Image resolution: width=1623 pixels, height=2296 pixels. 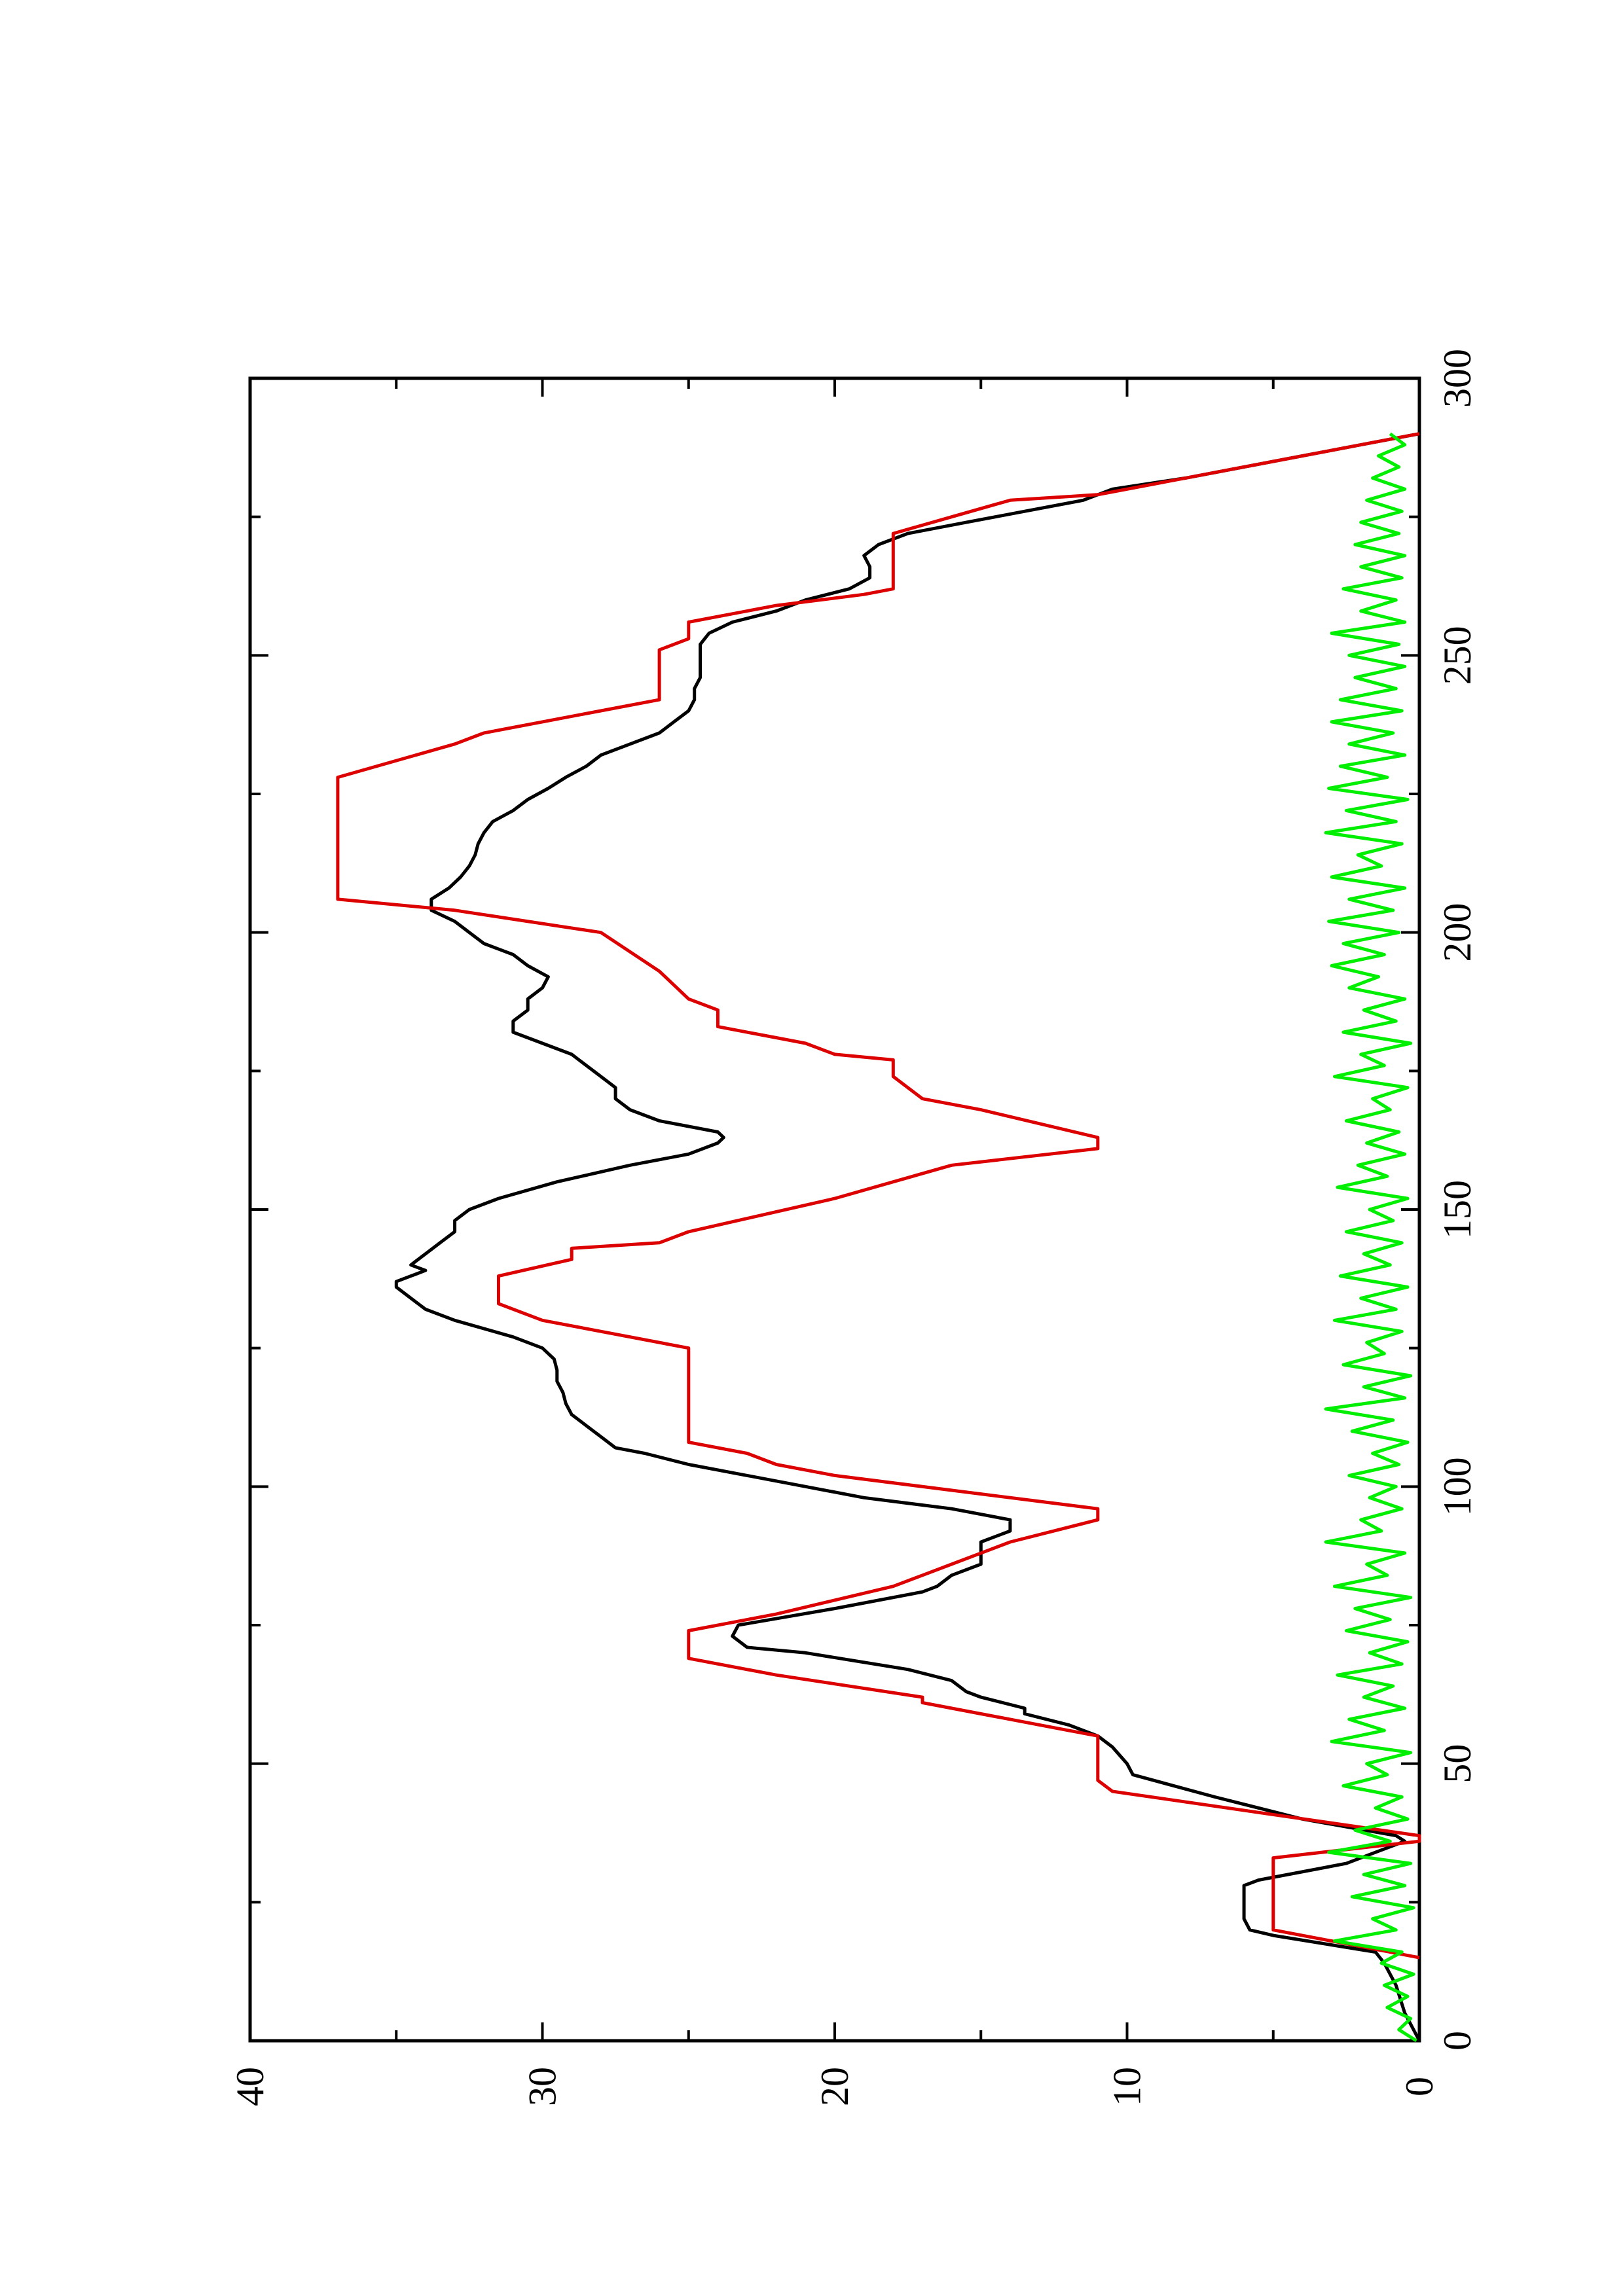 What do you see at coordinates (1457, 2041) in the screenshot?
I see `x-tick-label: 0` at bounding box center [1457, 2041].